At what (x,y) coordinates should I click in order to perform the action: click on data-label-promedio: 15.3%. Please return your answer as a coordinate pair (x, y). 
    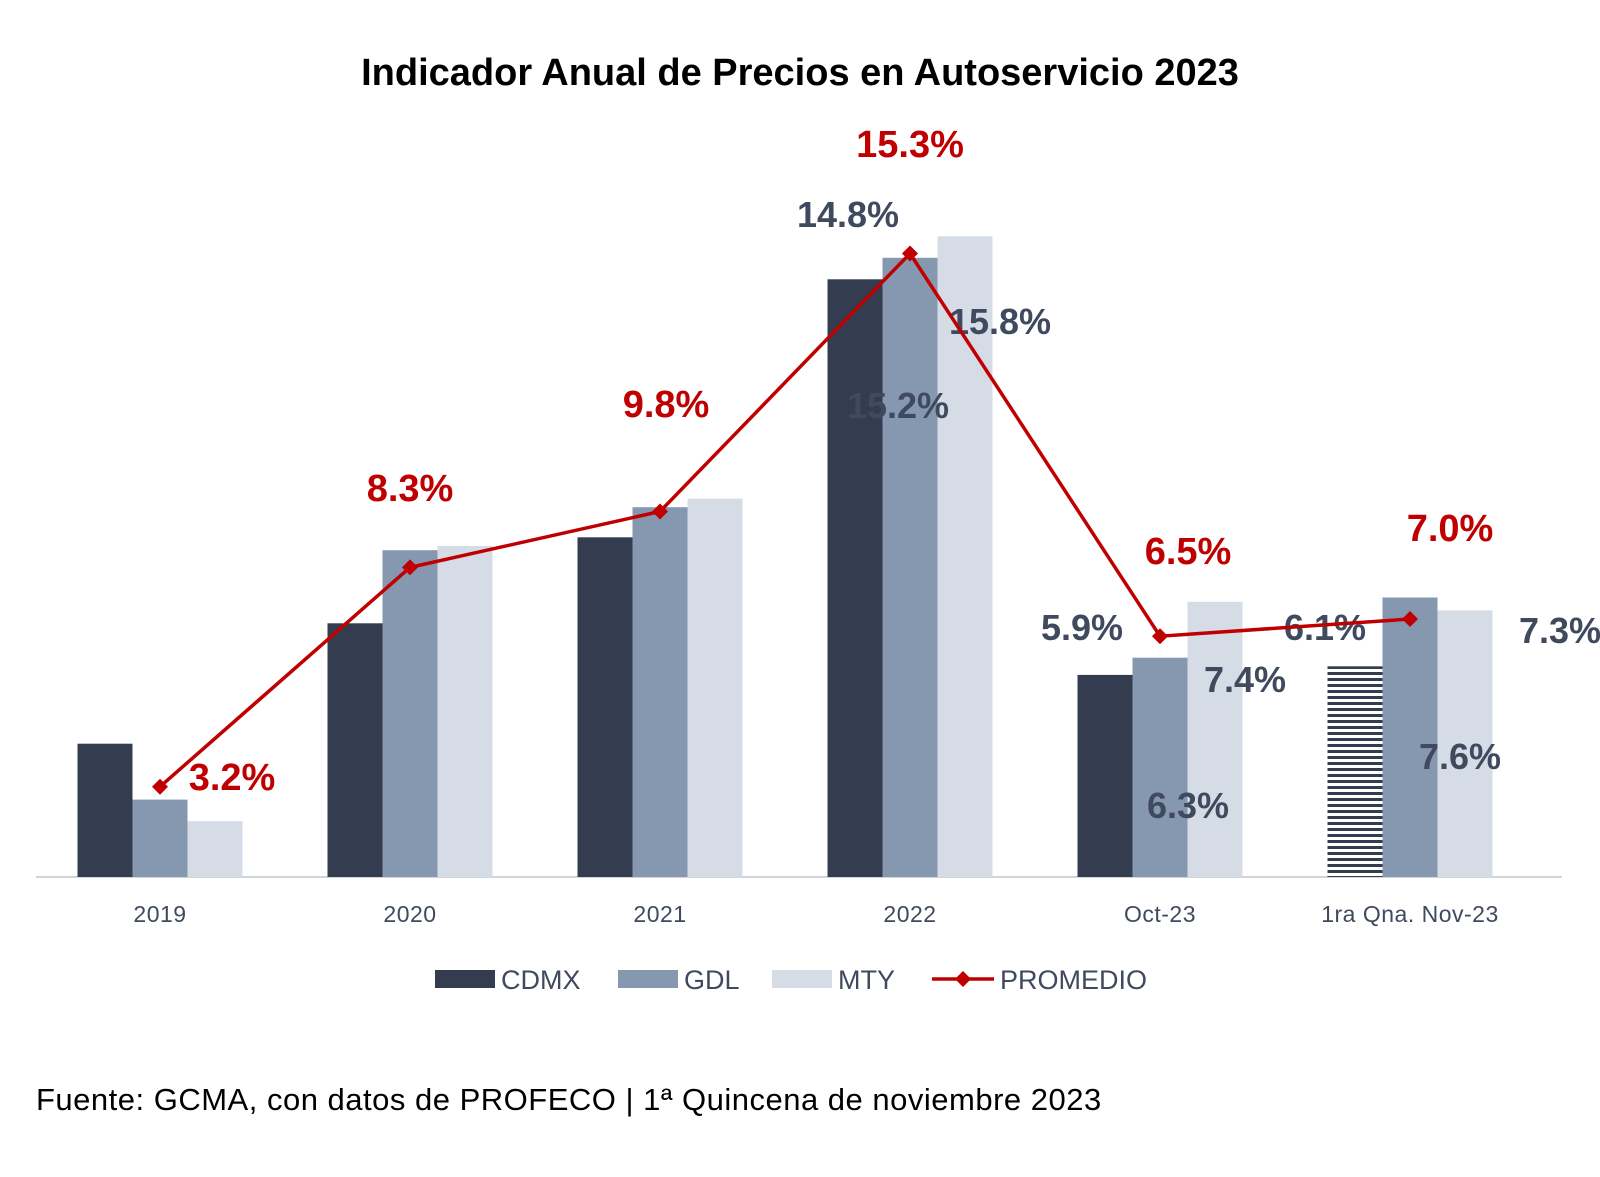
    Looking at the image, I should click on (910, 145).